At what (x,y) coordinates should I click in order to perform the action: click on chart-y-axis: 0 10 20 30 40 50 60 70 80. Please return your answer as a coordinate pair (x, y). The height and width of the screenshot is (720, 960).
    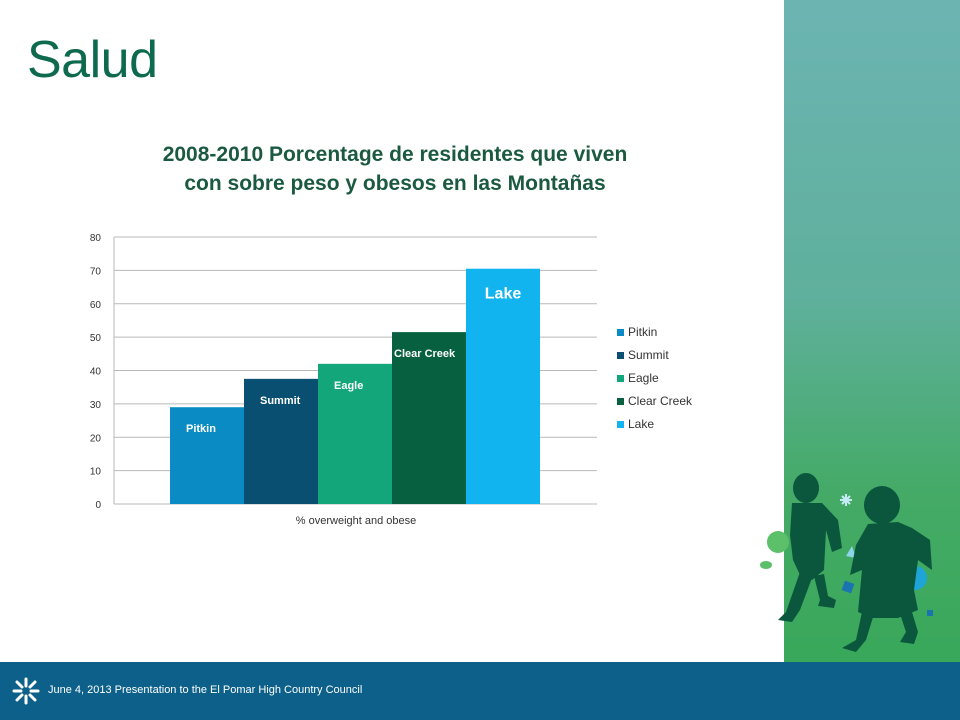
    Looking at the image, I should click on (102, 372).